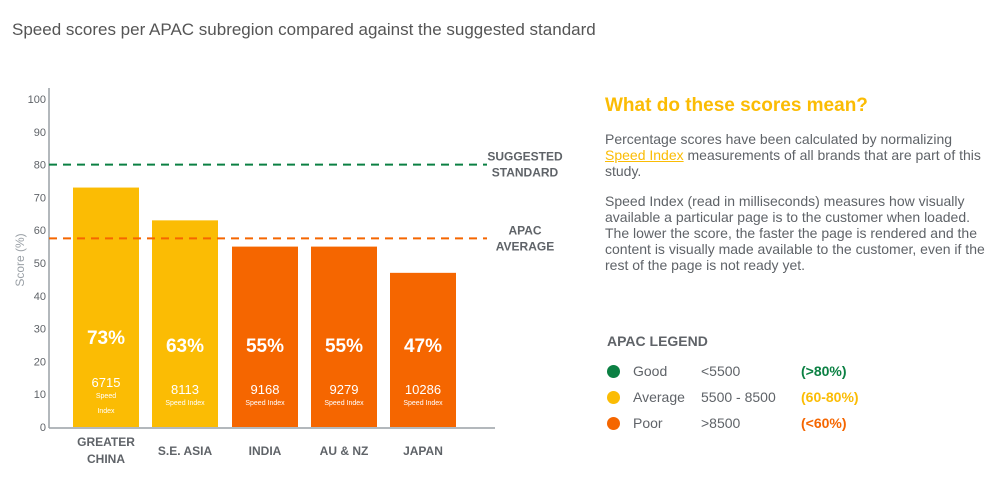 This screenshot has width=999, height=494. I want to click on legend-label: Poor, so click(648, 423).